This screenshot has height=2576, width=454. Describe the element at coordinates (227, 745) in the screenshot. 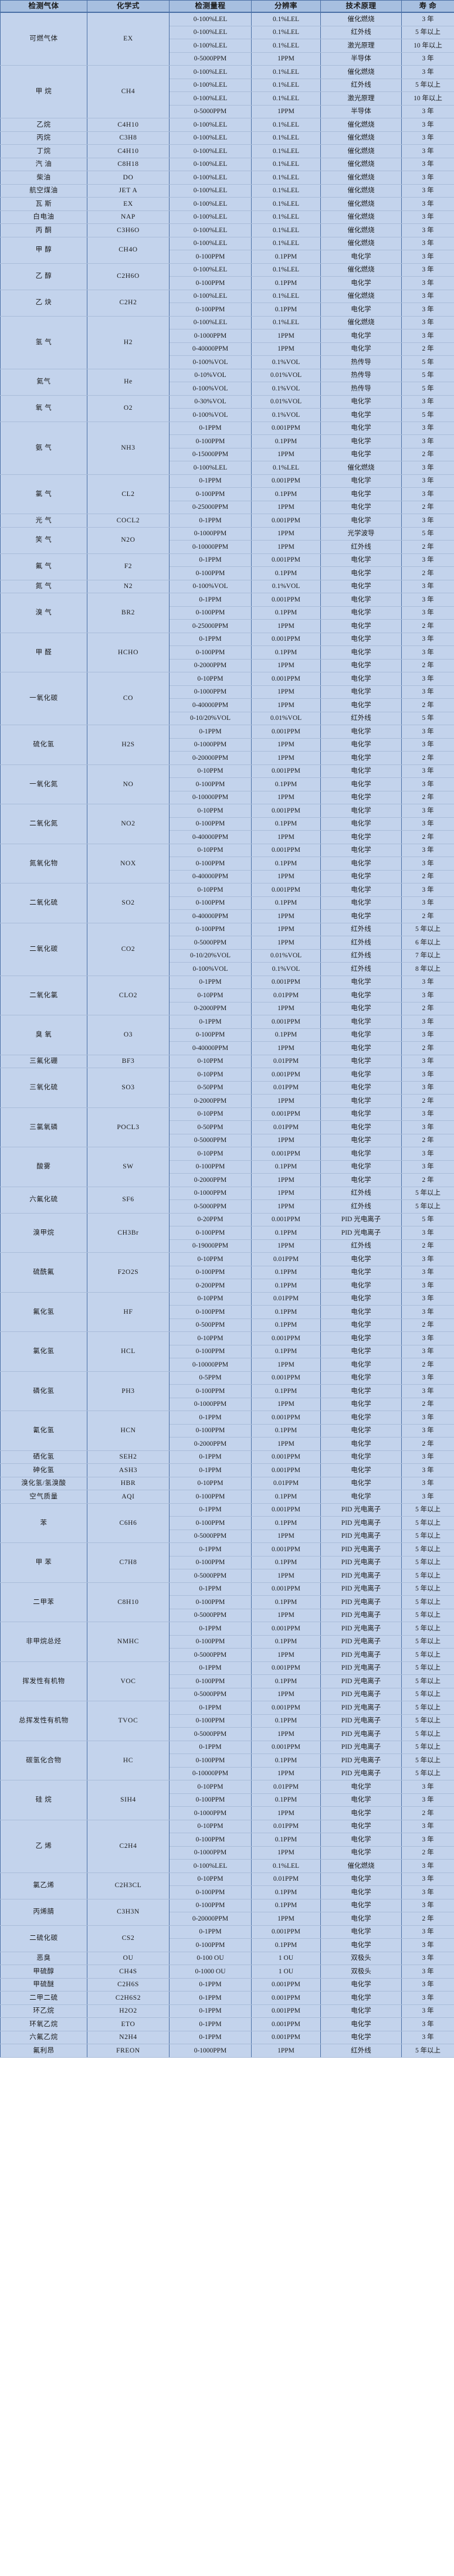

I see `table-row: 0-1000PPM 1PPM 电化学 3 年` at that location.